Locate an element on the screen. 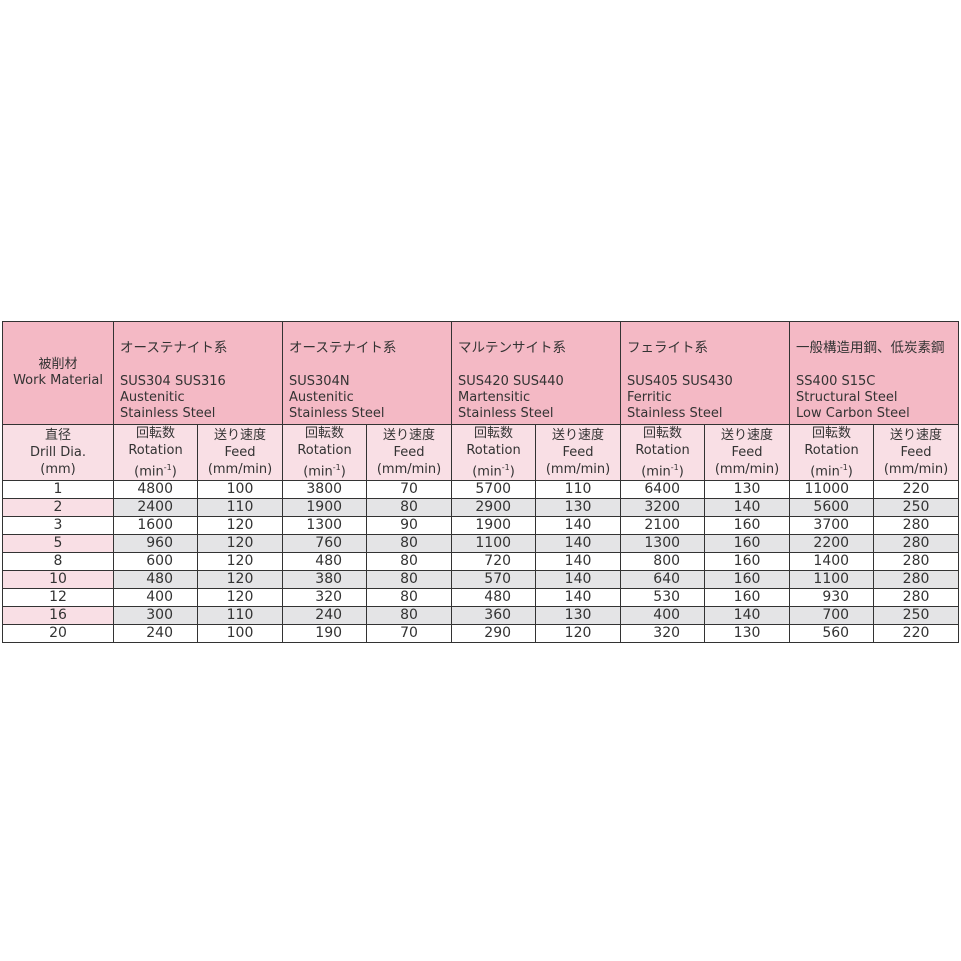 This screenshot has height=961, width=961. rotation-cell: 2900 is located at coordinates (494, 508).